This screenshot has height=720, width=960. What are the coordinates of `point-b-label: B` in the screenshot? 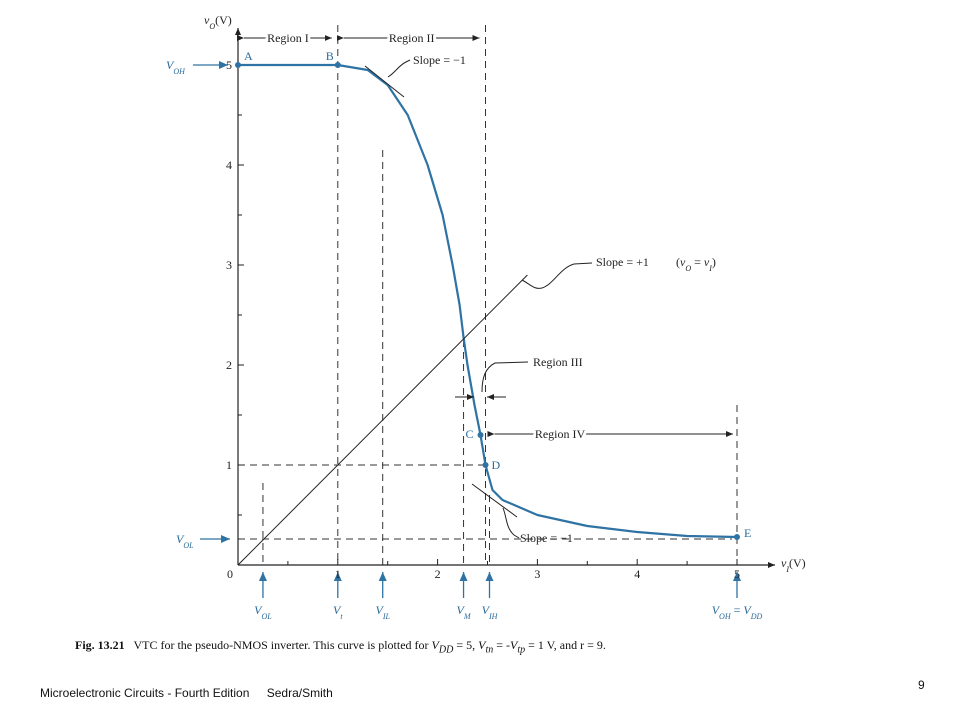 It's located at (330, 56).